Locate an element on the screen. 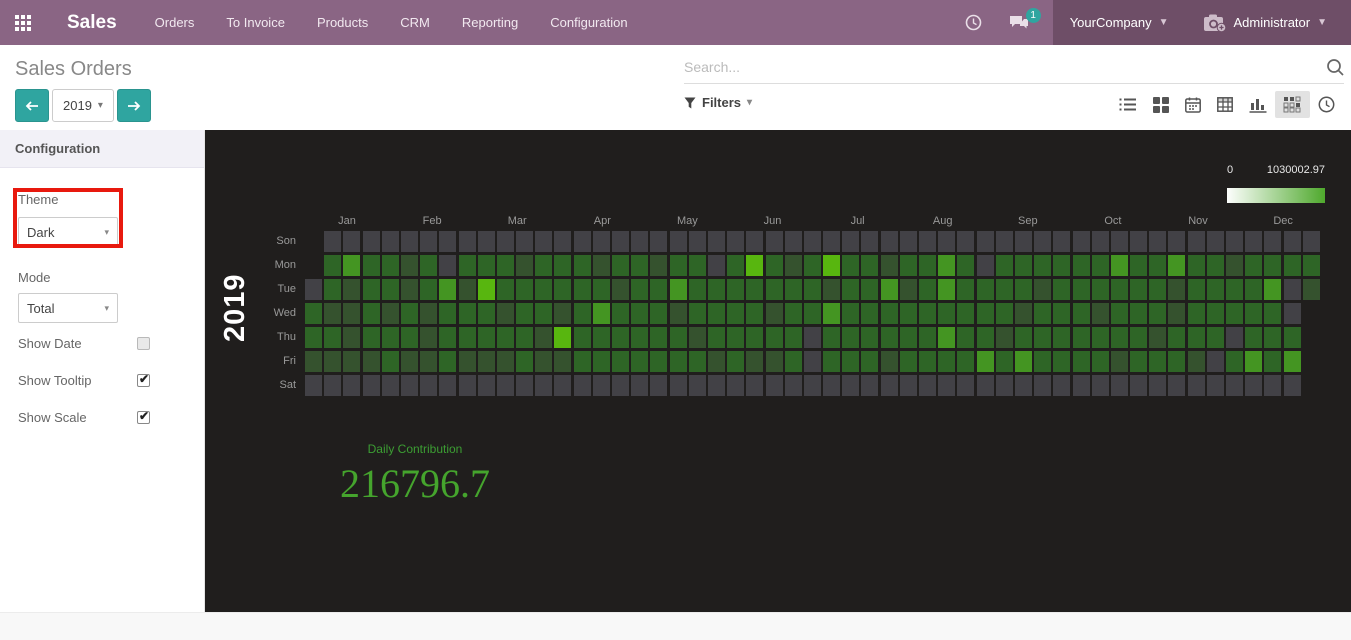  view-list-button is located at coordinates (1128, 104).